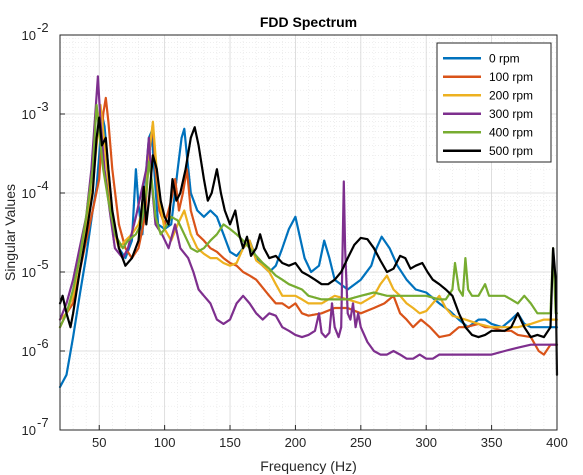 Image resolution: width=583 pixels, height=475 pixels. What do you see at coordinates (504, 58) in the screenshot?
I see `legend-label: 0 rpm` at bounding box center [504, 58].